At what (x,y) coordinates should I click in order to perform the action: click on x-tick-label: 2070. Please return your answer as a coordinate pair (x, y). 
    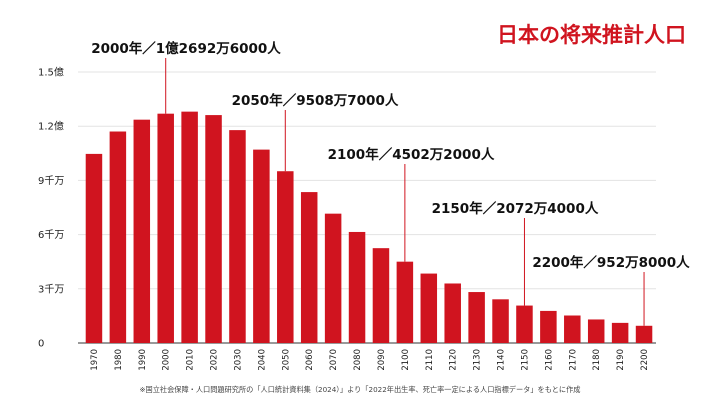
    Looking at the image, I should click on (334, 360).